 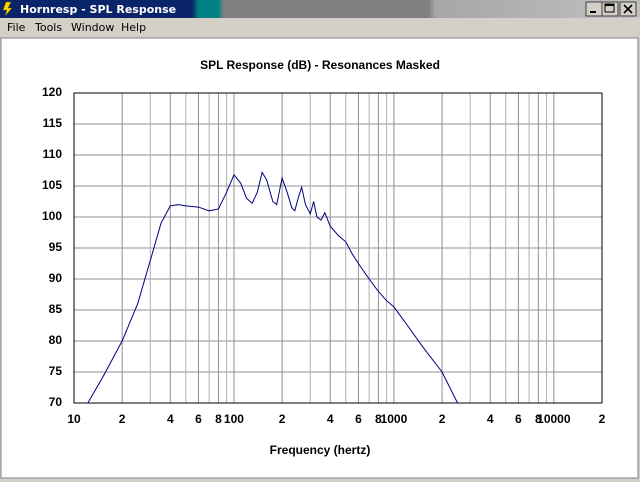 I want to click on x-tick-label: 1000, so click(x=394, y=419).